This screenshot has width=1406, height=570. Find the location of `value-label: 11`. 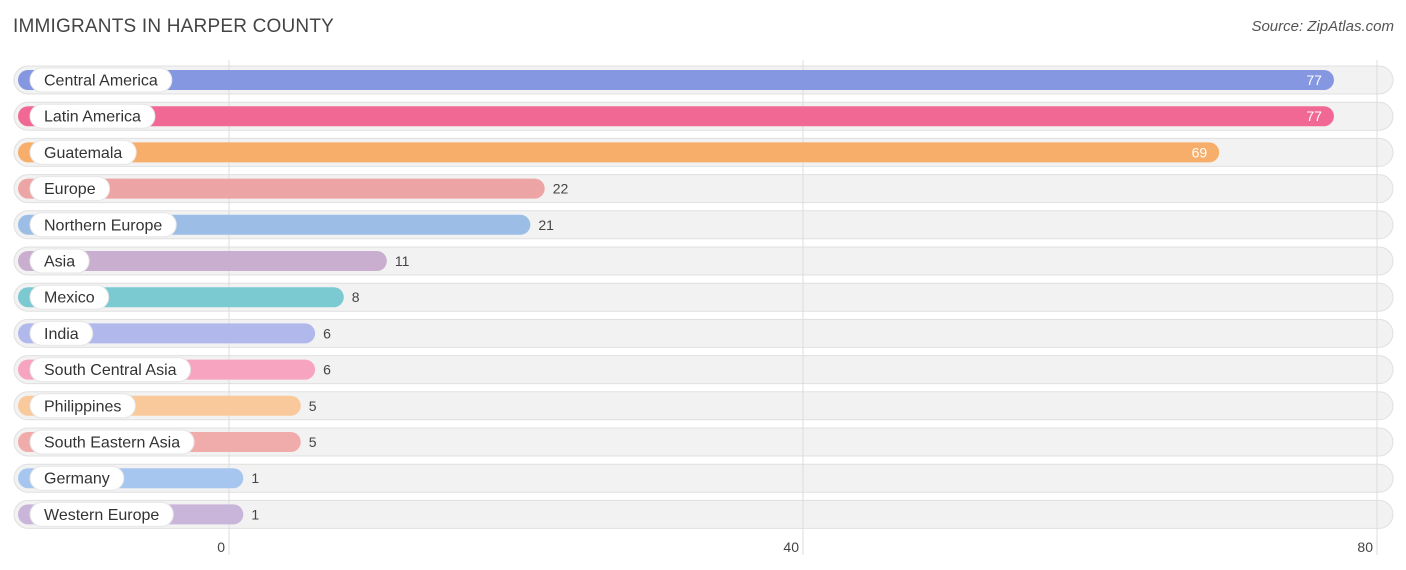

value-label: 11 is located at coordinates (402, 261).